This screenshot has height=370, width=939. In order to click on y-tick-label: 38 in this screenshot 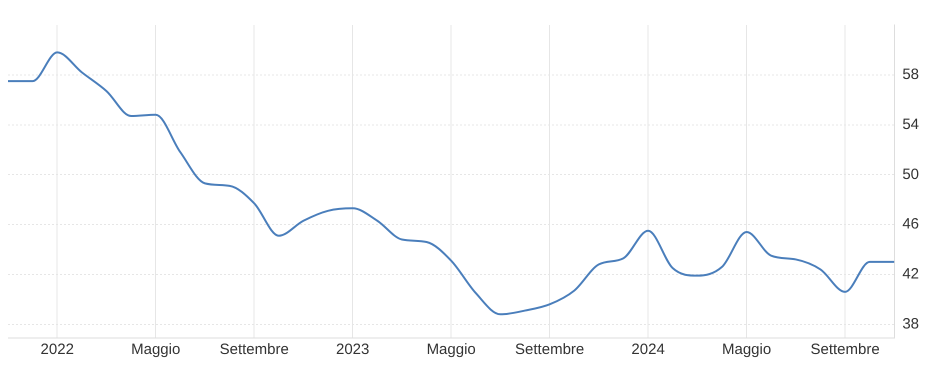, I will do `click(911, 323)`.